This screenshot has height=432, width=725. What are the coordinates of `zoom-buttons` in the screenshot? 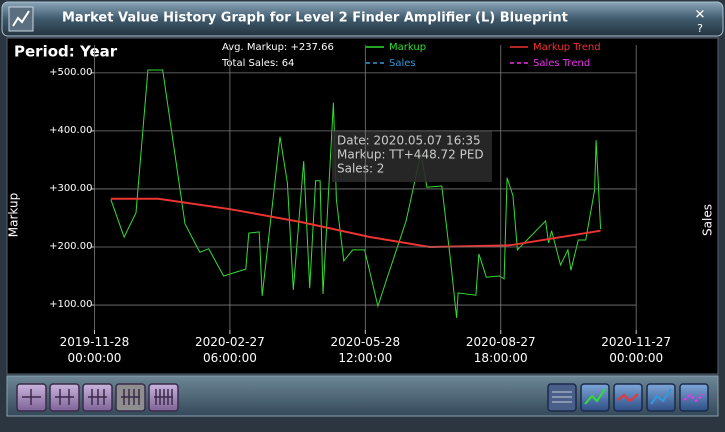 It's located at (97, 397).